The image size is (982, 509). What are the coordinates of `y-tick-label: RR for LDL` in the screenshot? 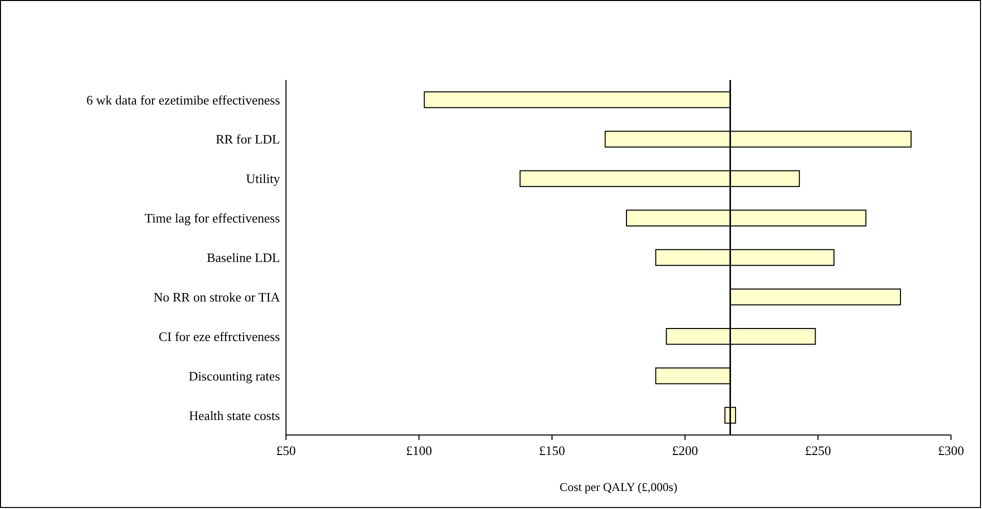 It's located at (248, 139).